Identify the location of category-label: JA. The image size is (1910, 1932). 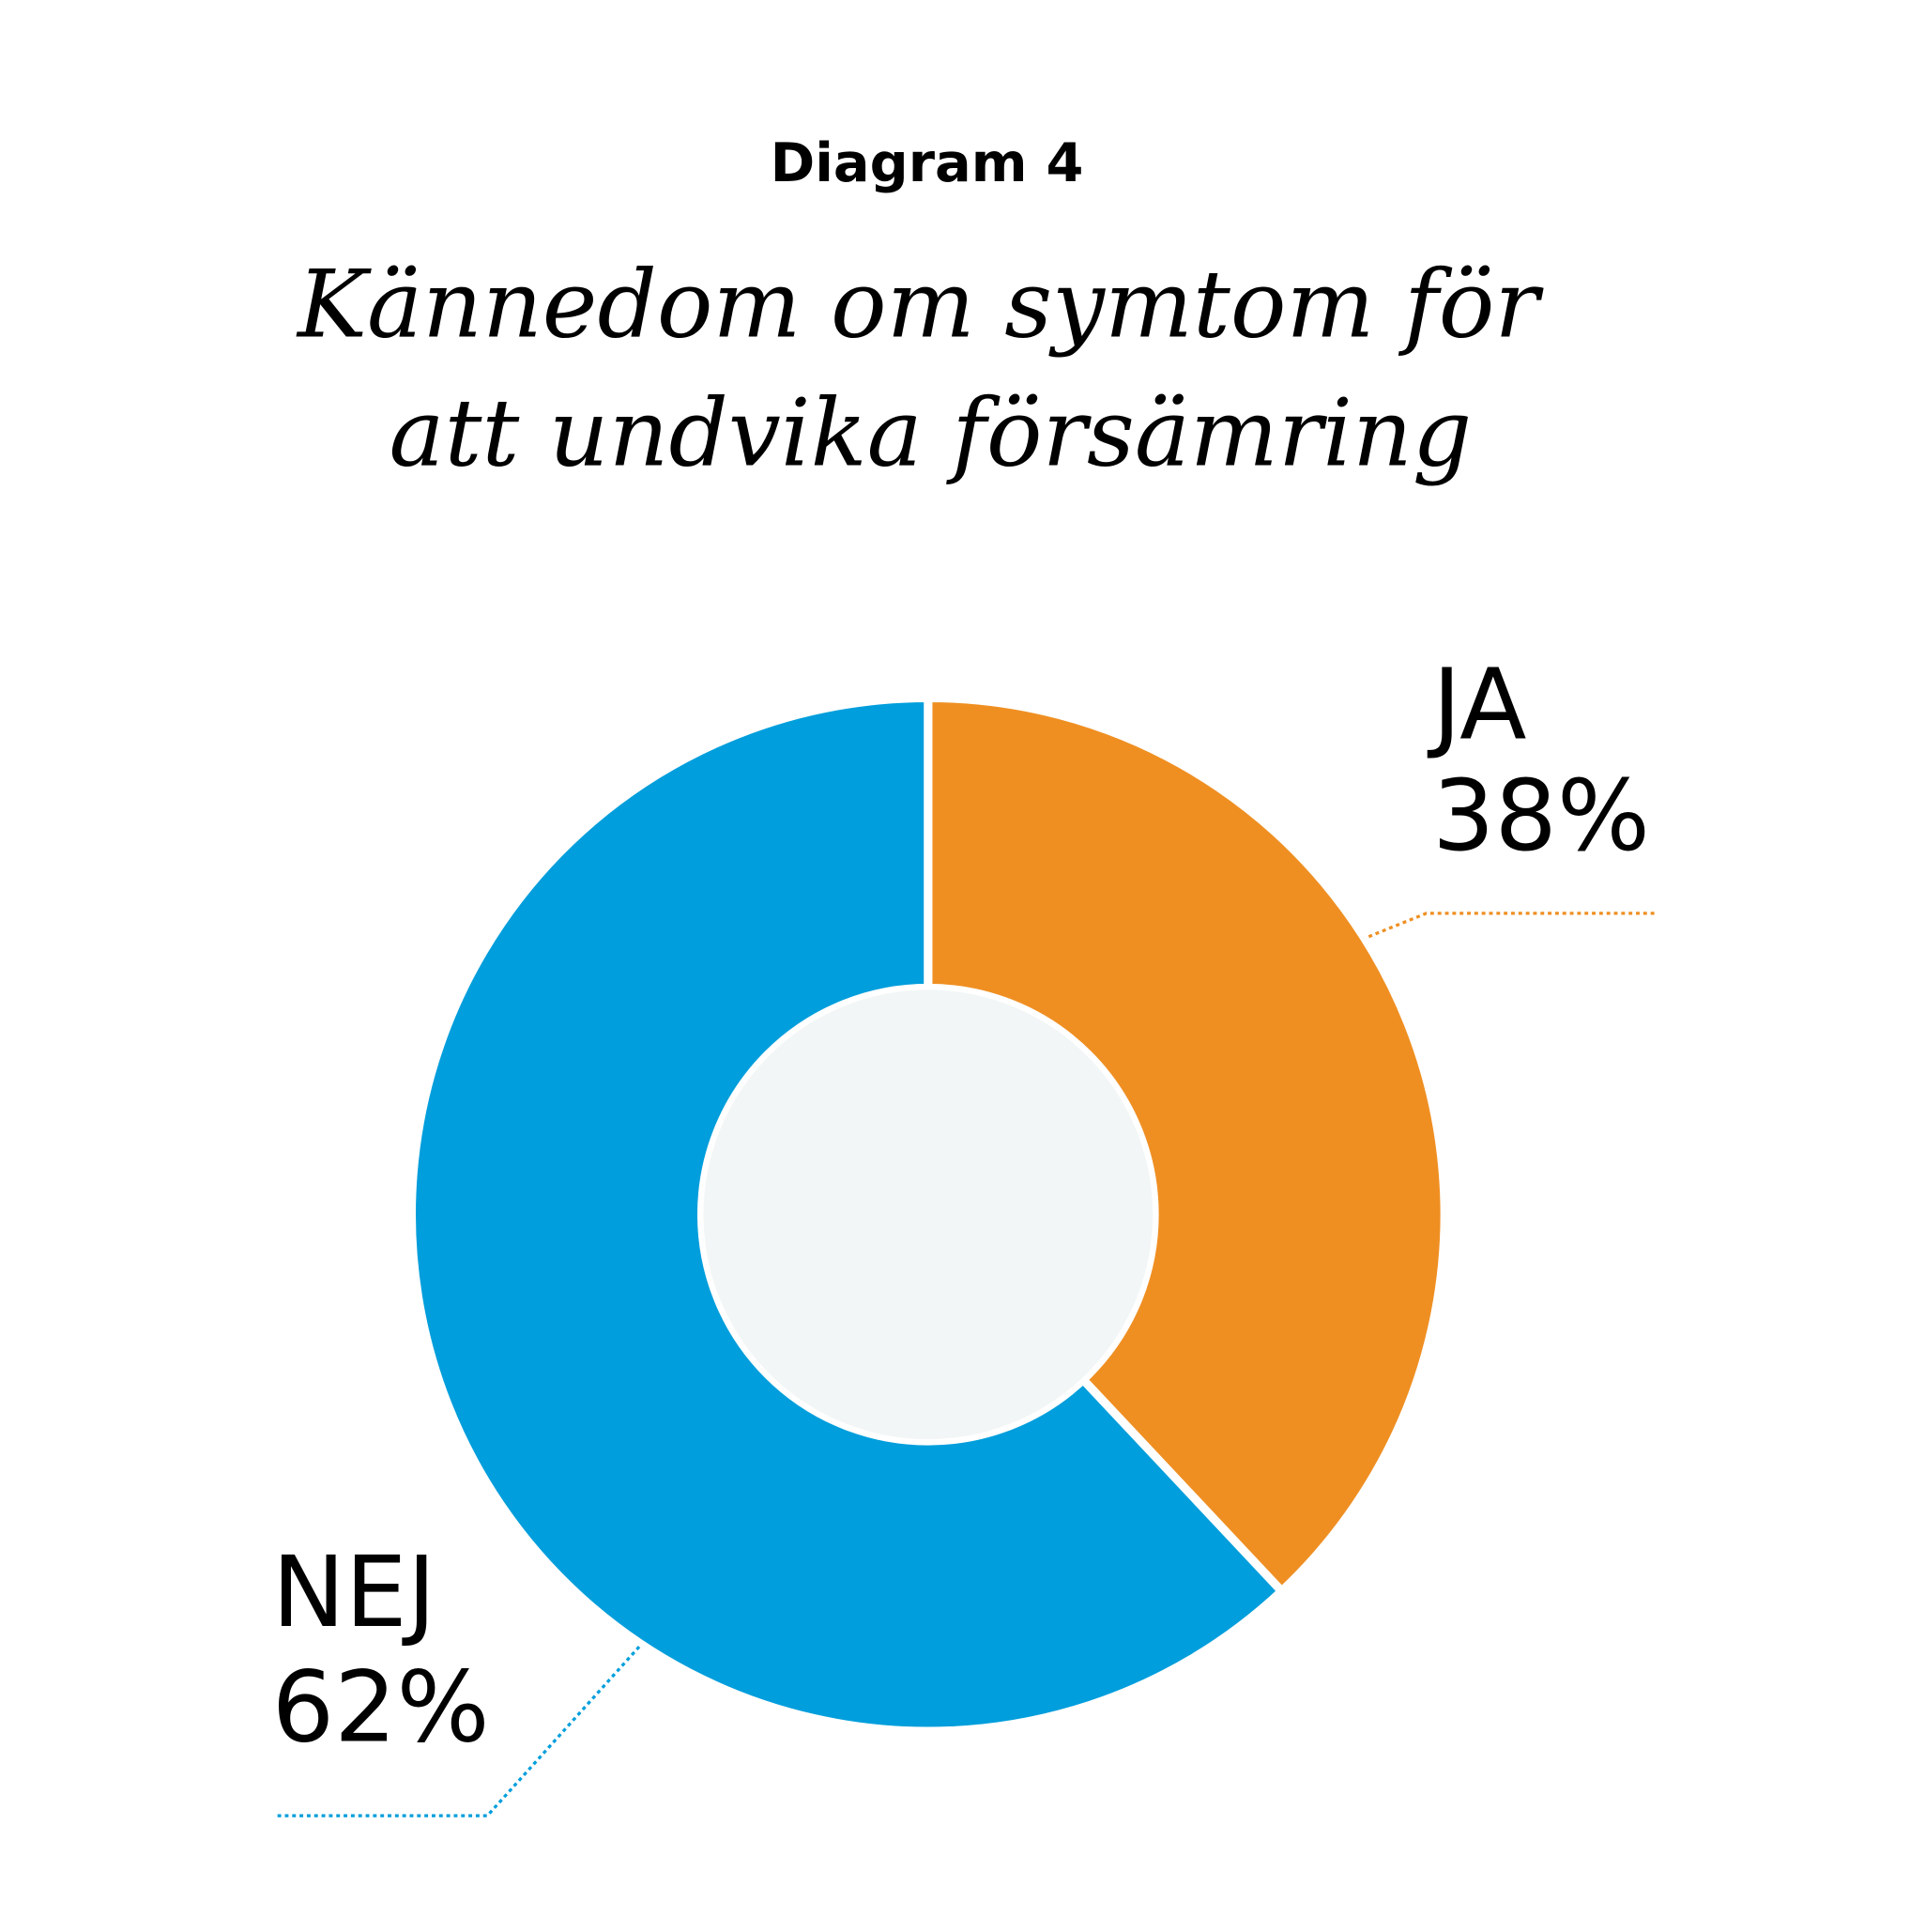
(1476, 704).